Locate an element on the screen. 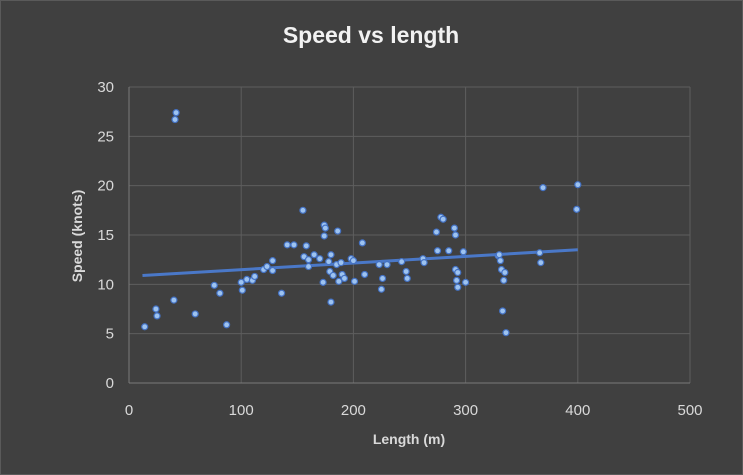 This screenshot has width=743, height=475. y-tick-label: 25 is located at coordinates (105, 136).